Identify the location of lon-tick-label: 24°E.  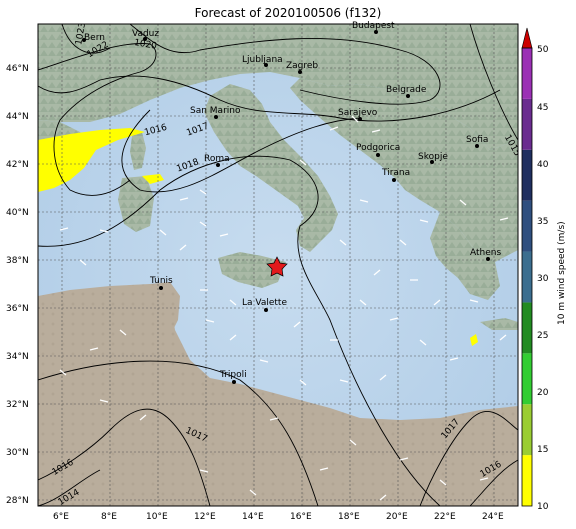
(493, 517).